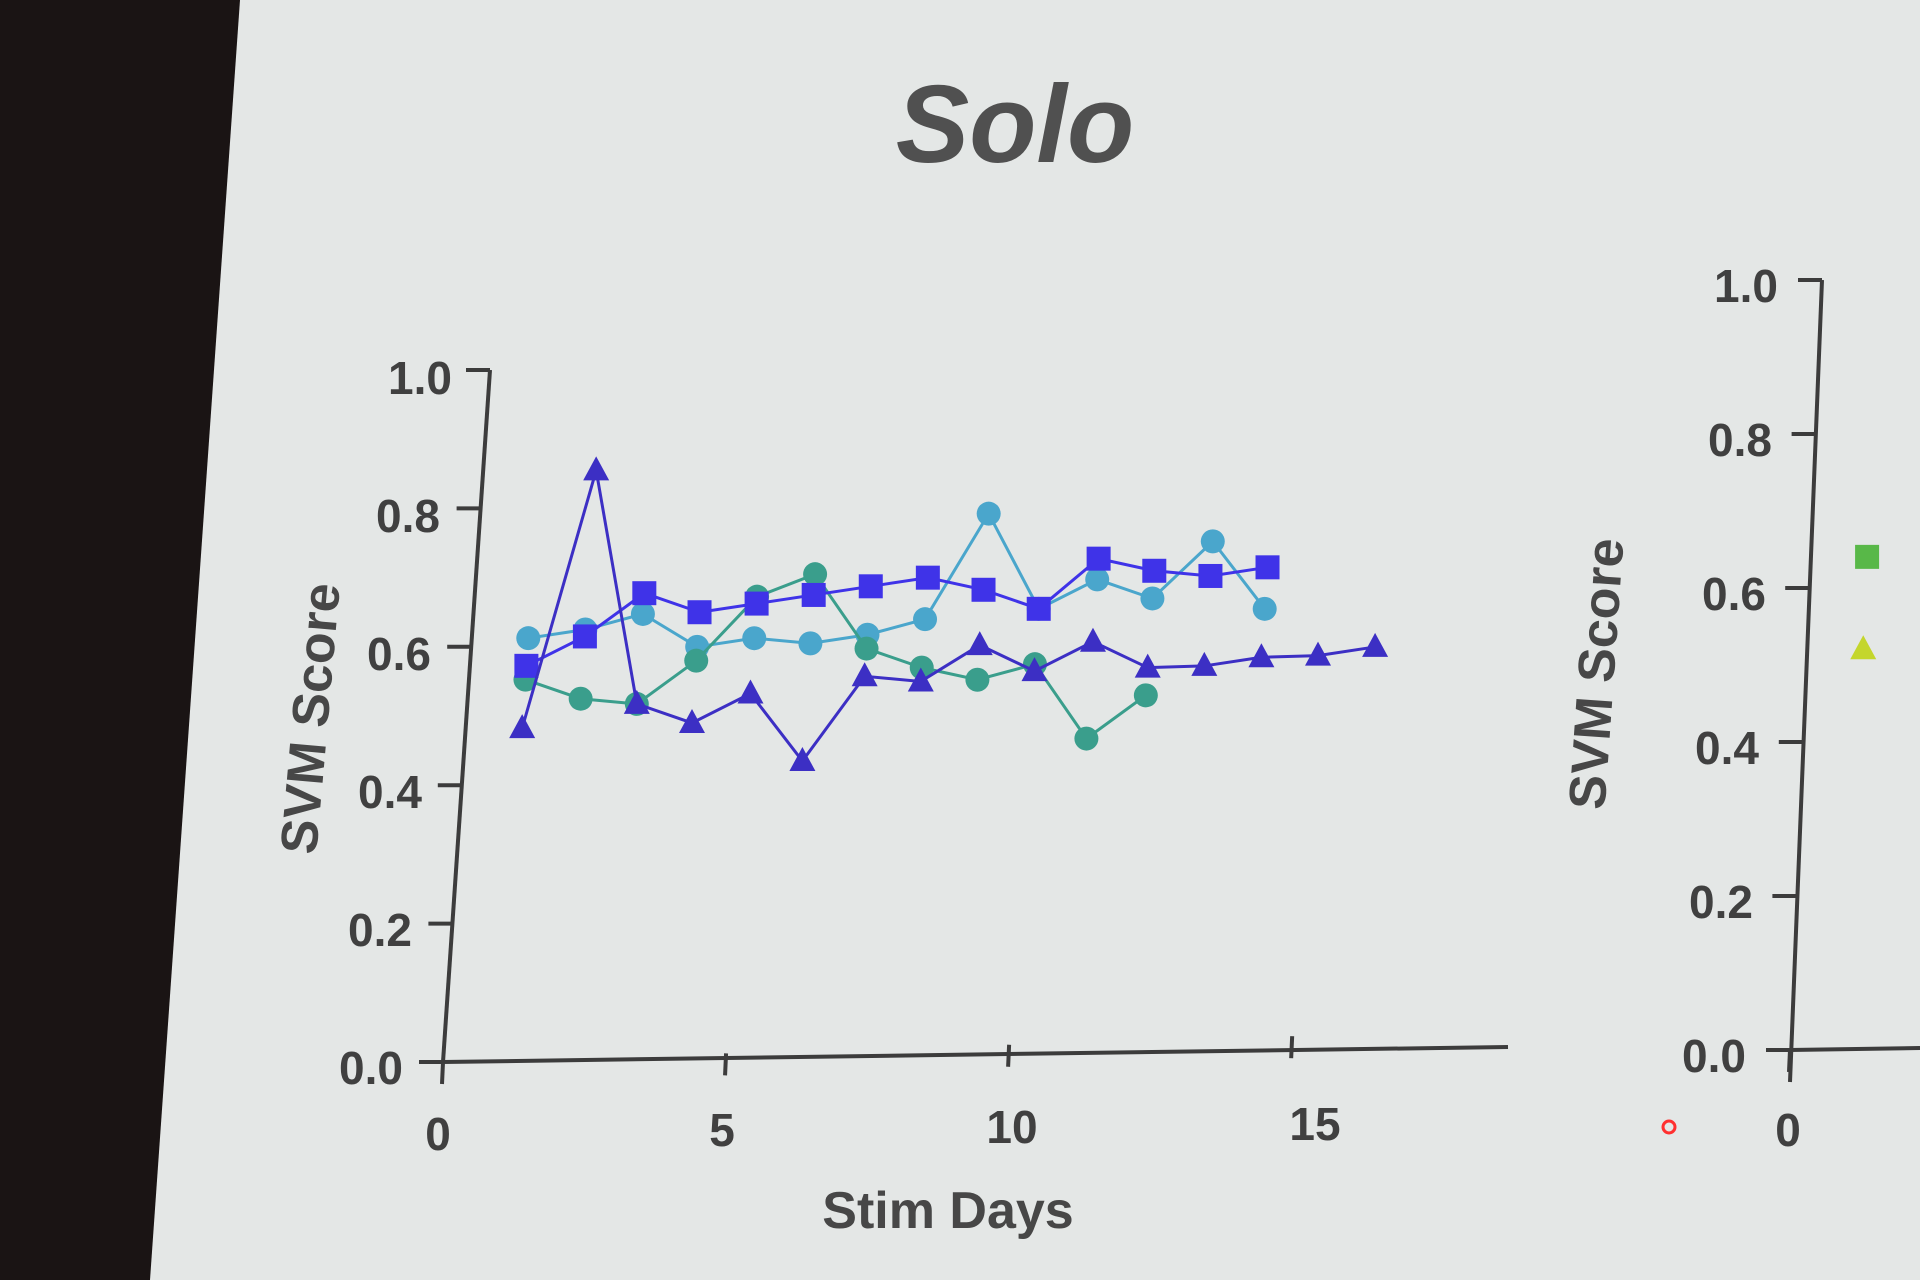  What do you see at coordinates (947, 1211) in the screenshot?
I see `x-axis-label: Stim Days` at bounding box center [947, 1211].